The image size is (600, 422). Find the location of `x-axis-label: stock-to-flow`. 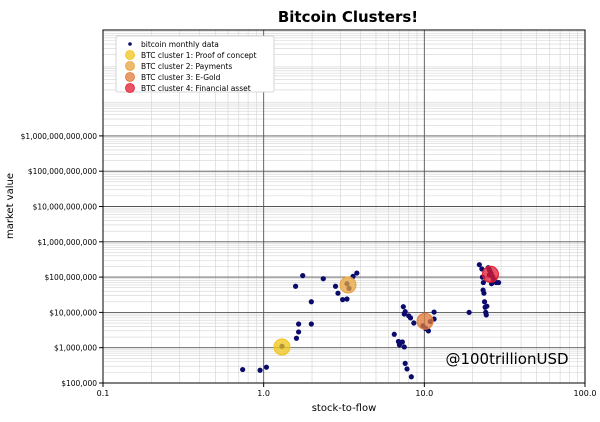

x-axis-label: stock-to-flow is located at coordinates (344, 408).